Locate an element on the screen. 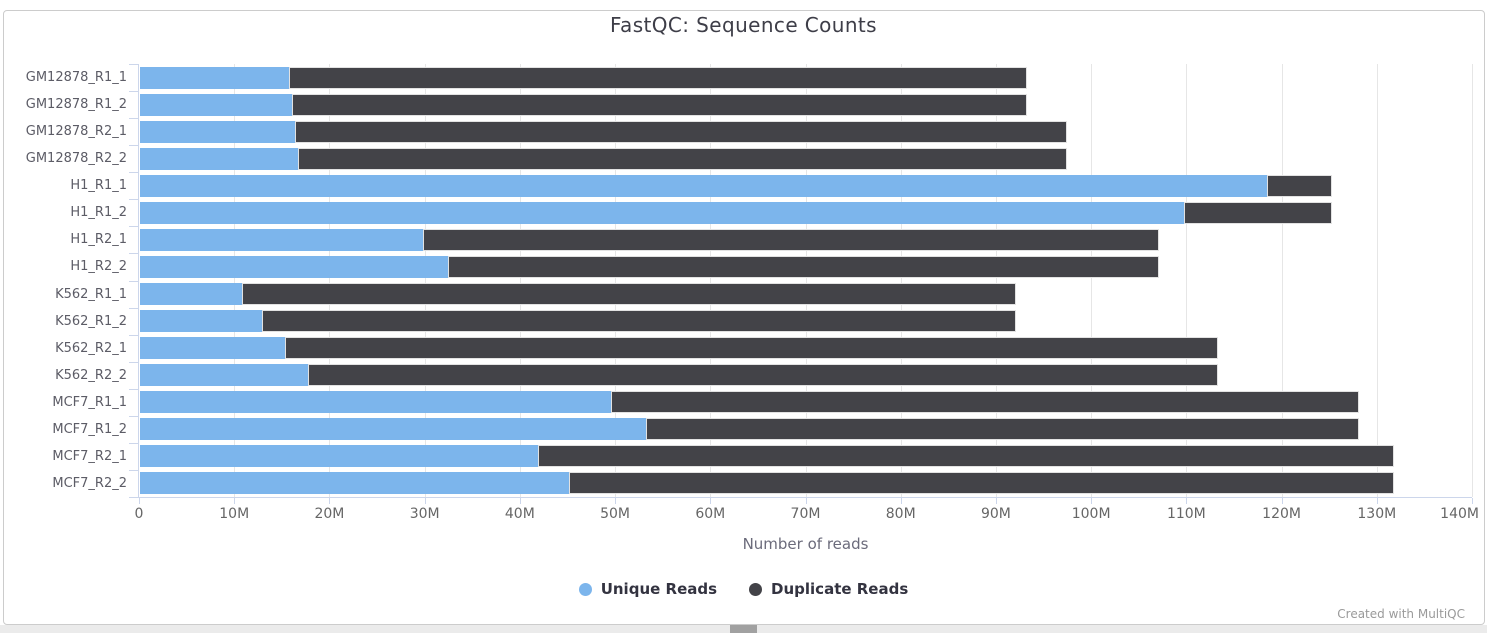  y-axis-ticks is located at coordinates (134, 281).